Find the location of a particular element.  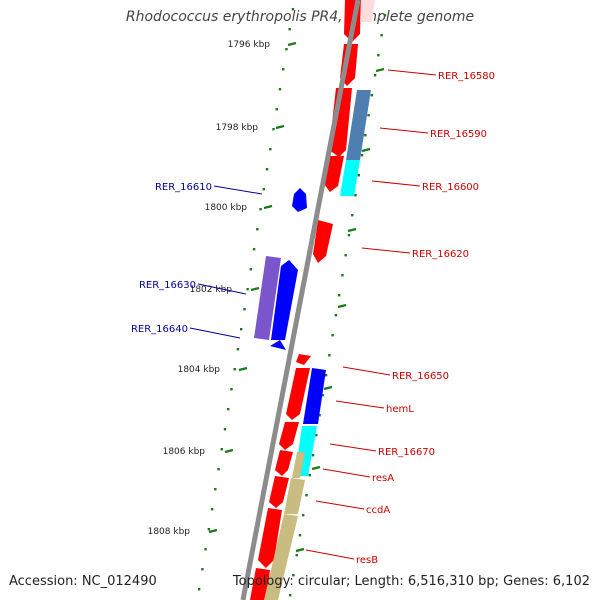

gene-label-rer-16670: RER_16670 is located at coordinates (406, 452).